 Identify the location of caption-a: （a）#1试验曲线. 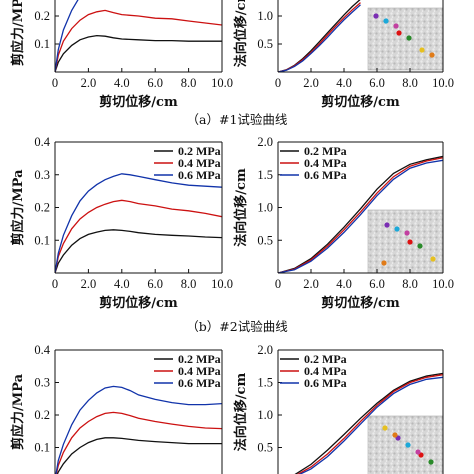
(237, 119).